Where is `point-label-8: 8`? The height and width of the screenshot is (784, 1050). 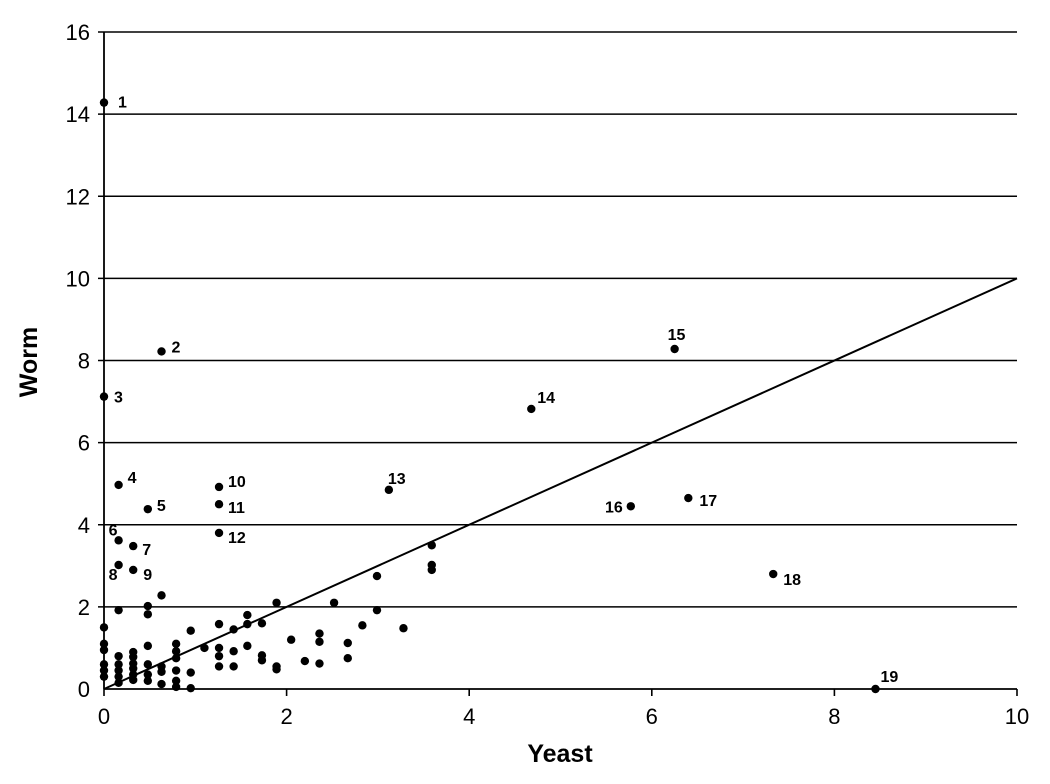
point-label-8: 8 is located at coordinates (113, 575).